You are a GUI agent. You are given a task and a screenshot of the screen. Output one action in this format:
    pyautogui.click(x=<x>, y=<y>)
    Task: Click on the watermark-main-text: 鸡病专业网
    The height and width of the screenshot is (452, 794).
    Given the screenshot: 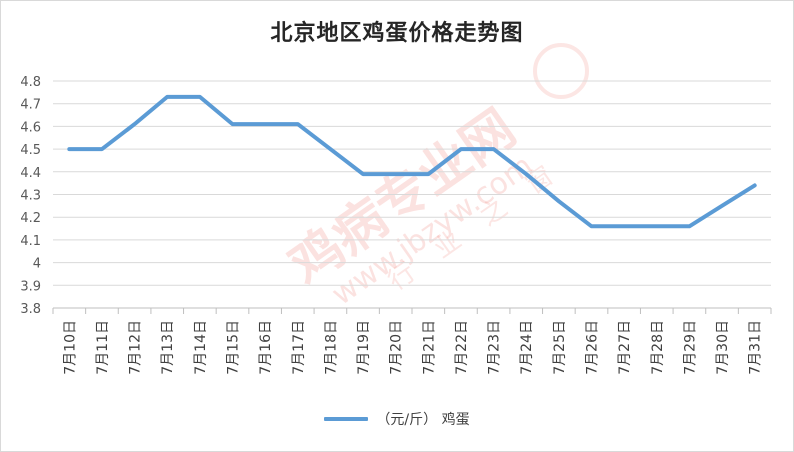 What is the action you would take?
    pyautogui.click(x=402, y=197)
    